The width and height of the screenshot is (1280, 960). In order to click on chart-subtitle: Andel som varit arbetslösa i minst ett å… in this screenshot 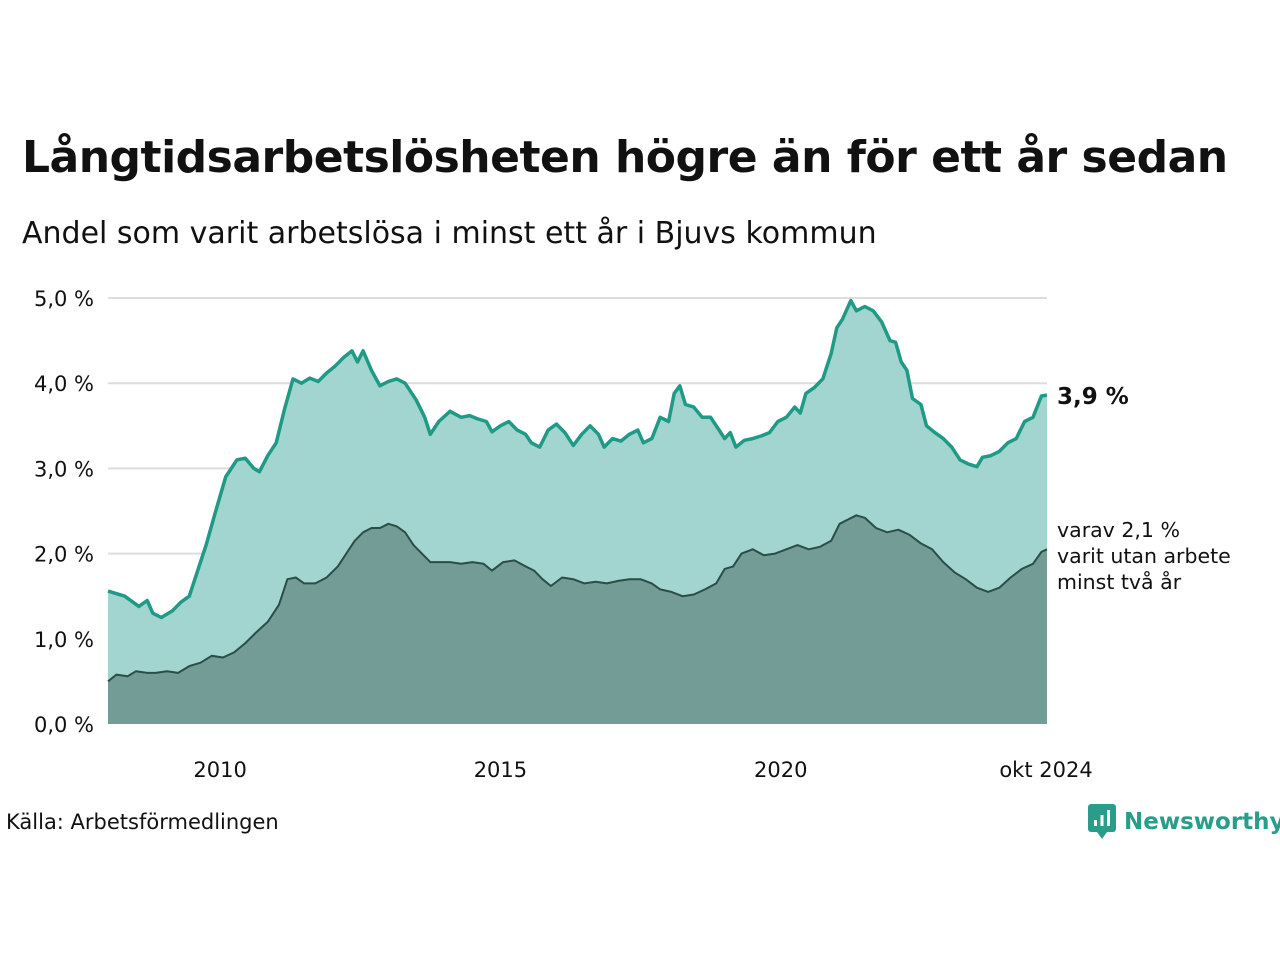, I will do `click(449, 233)`.